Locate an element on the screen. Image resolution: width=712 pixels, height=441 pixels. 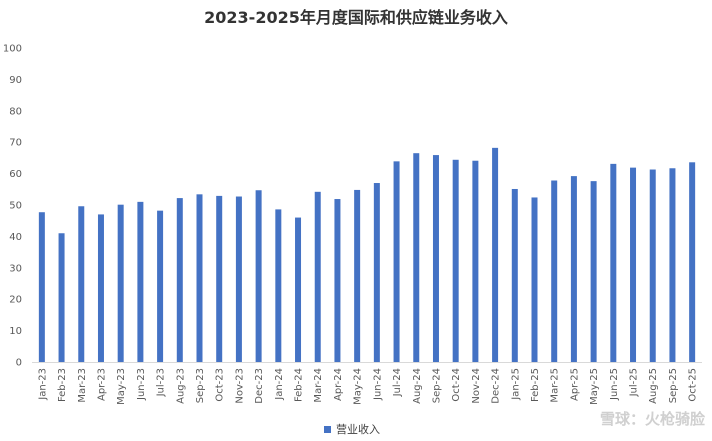
x-tick-label: Jun-23 is located at coordinates (141, 384).